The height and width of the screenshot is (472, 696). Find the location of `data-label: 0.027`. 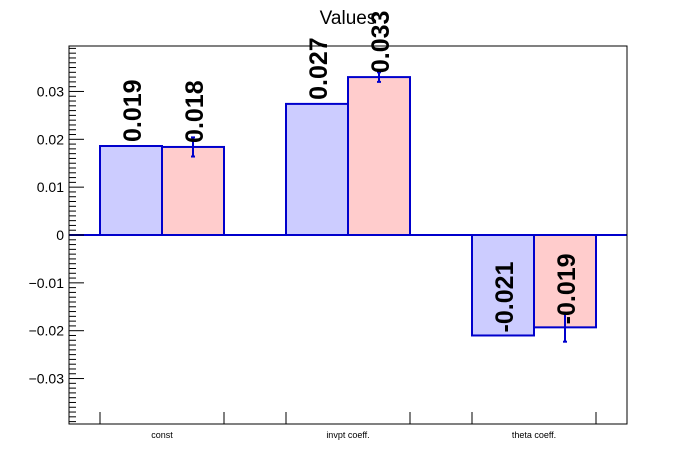

data-label: 0.027 is located at coordinates (319, 68).